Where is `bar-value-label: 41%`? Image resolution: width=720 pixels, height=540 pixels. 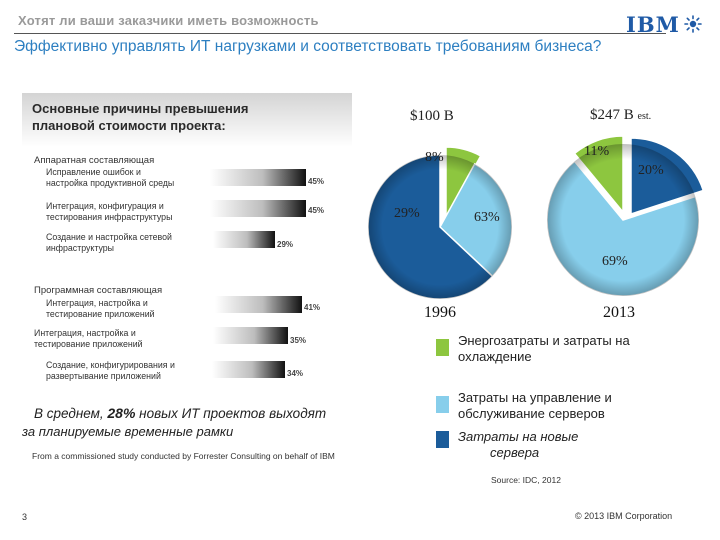 bar-value-label: 41% is located at coordinates (312, 307).